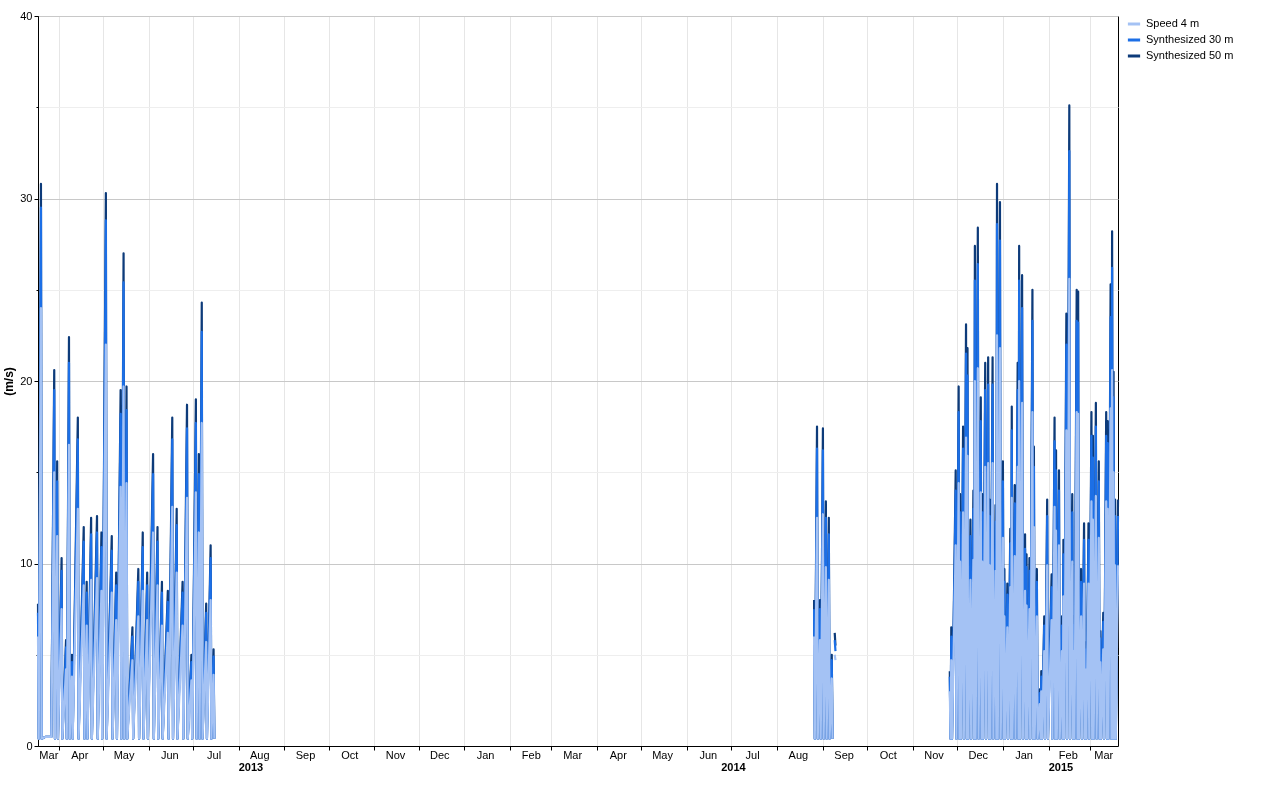 This screenshot has height=787, width=1265. What do you see at coordinates (1190, 55) in the screenshot?
I see `legend-label: Synthesized 50 m` at bounding box center [1190, 55].